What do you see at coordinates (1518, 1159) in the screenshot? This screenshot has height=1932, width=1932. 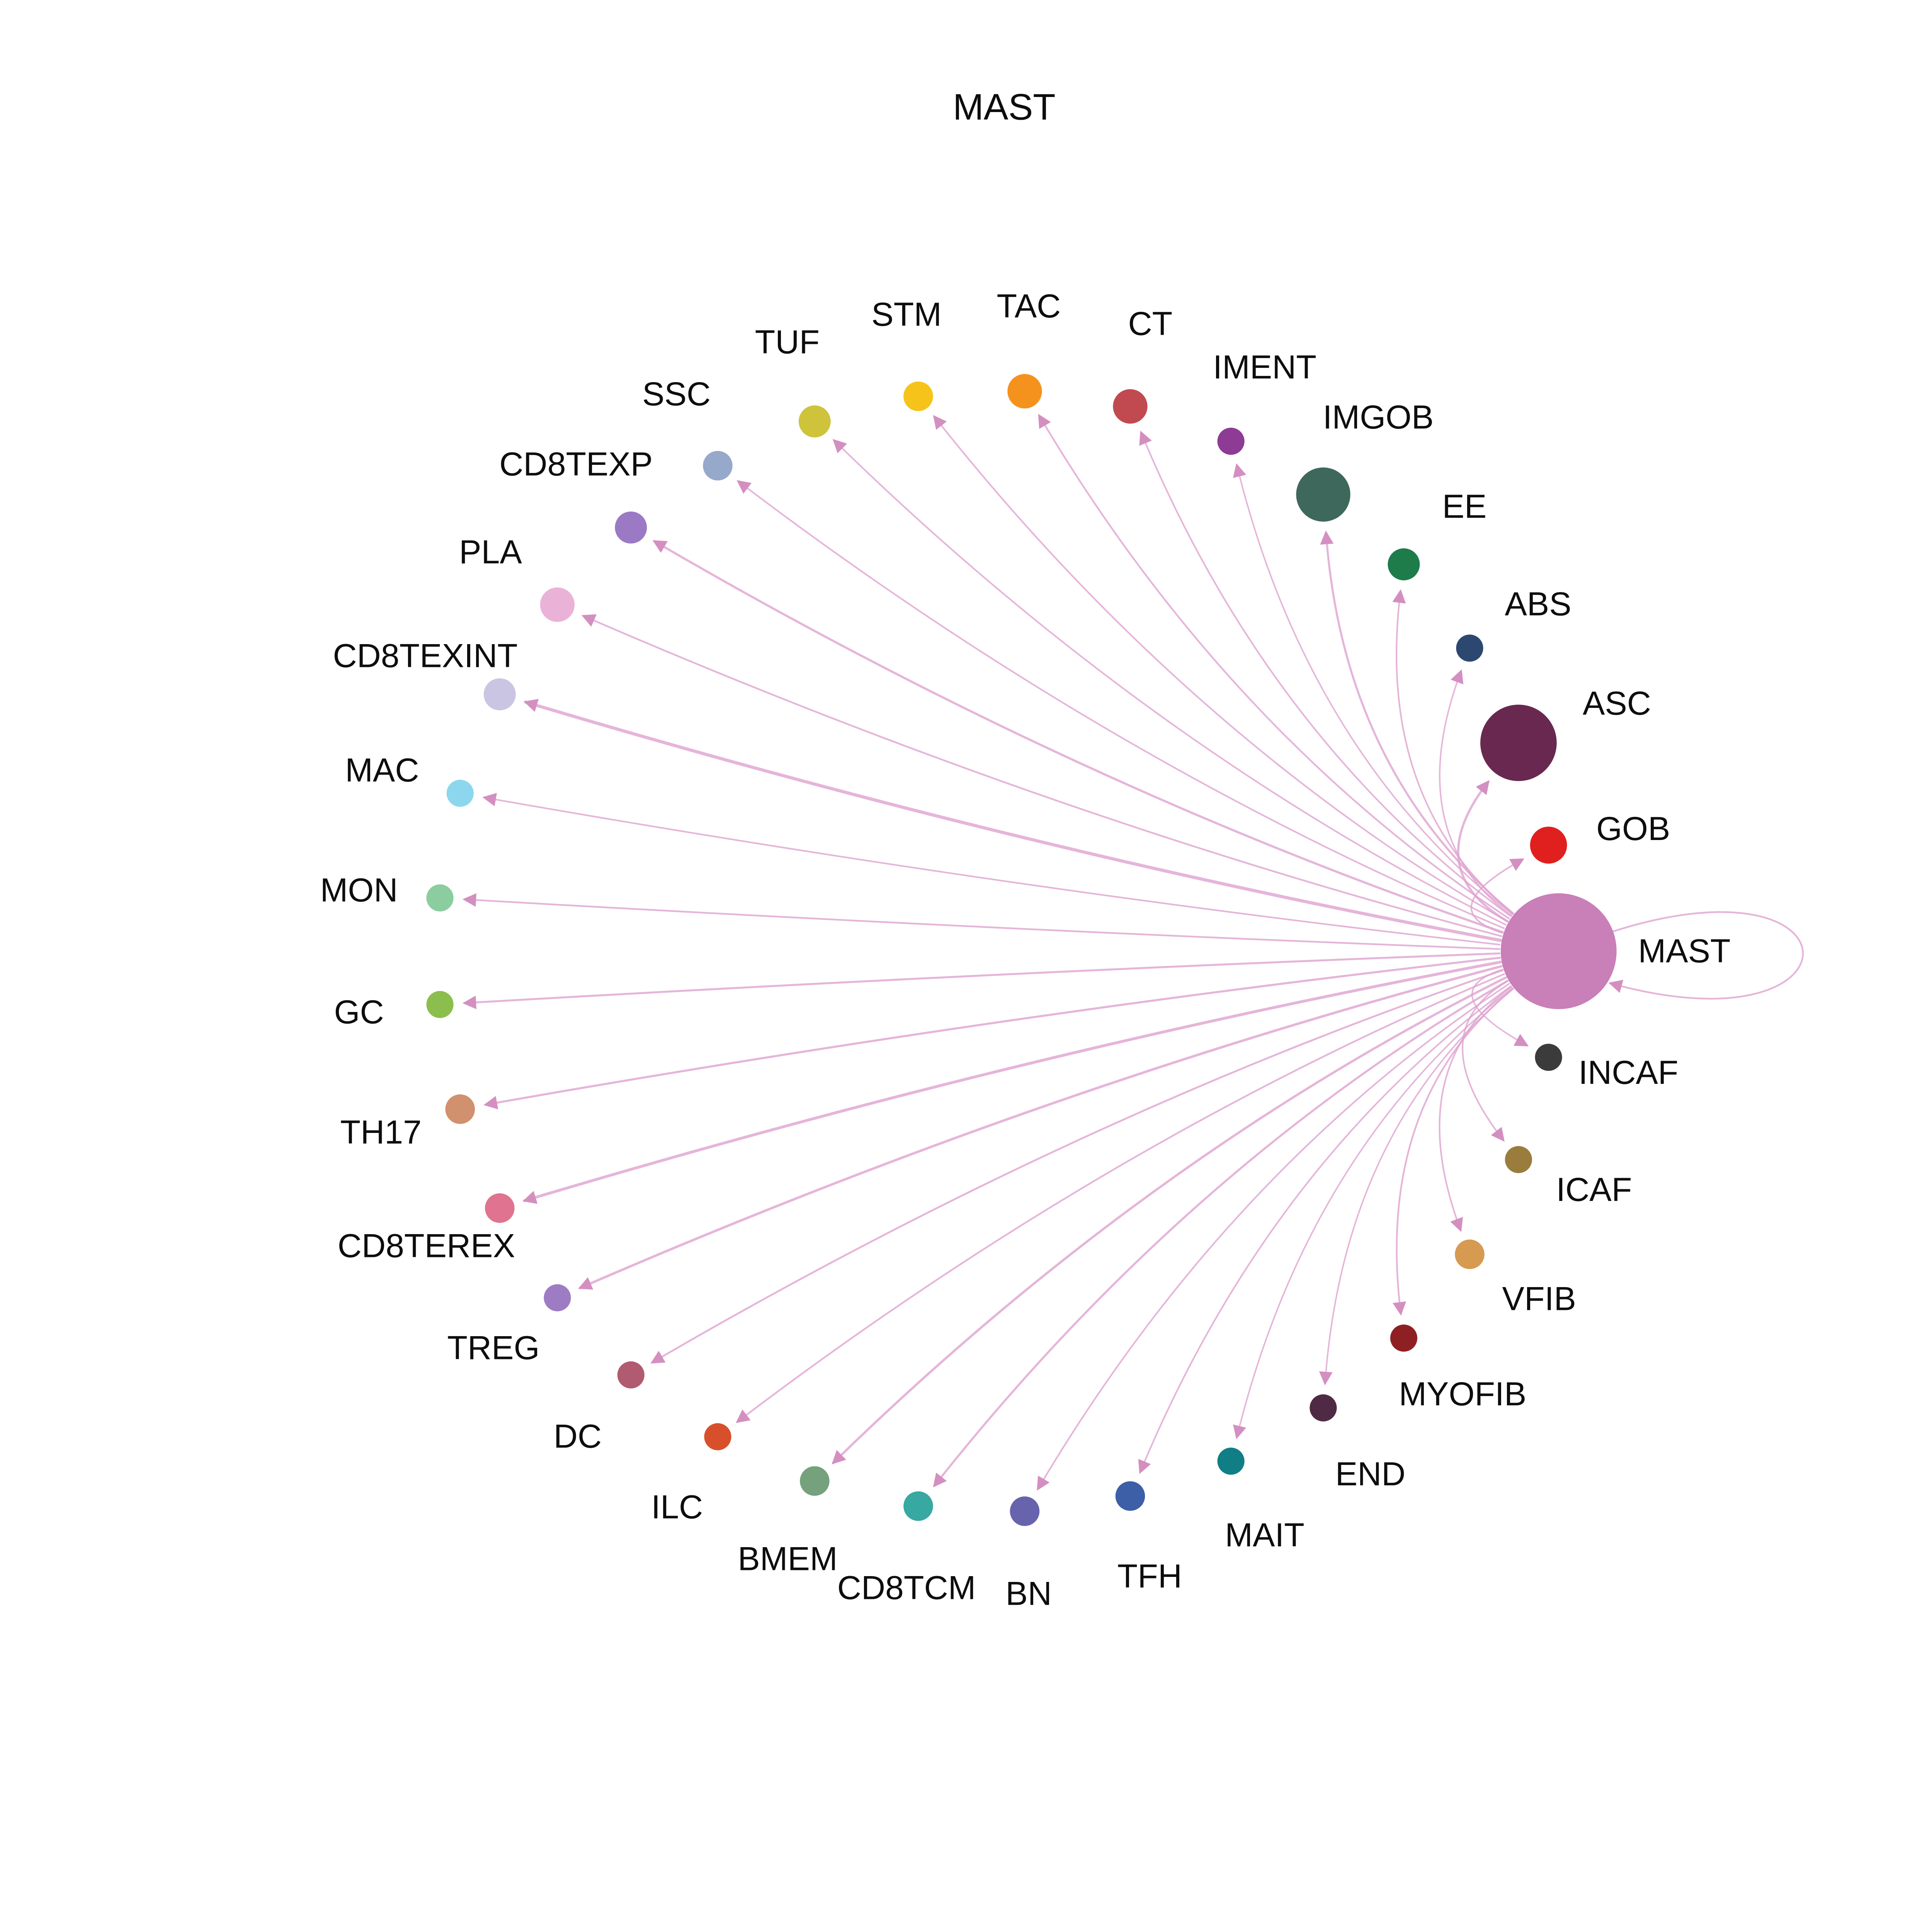 I see `node-icaf` at bounding box center [1518, 1159].